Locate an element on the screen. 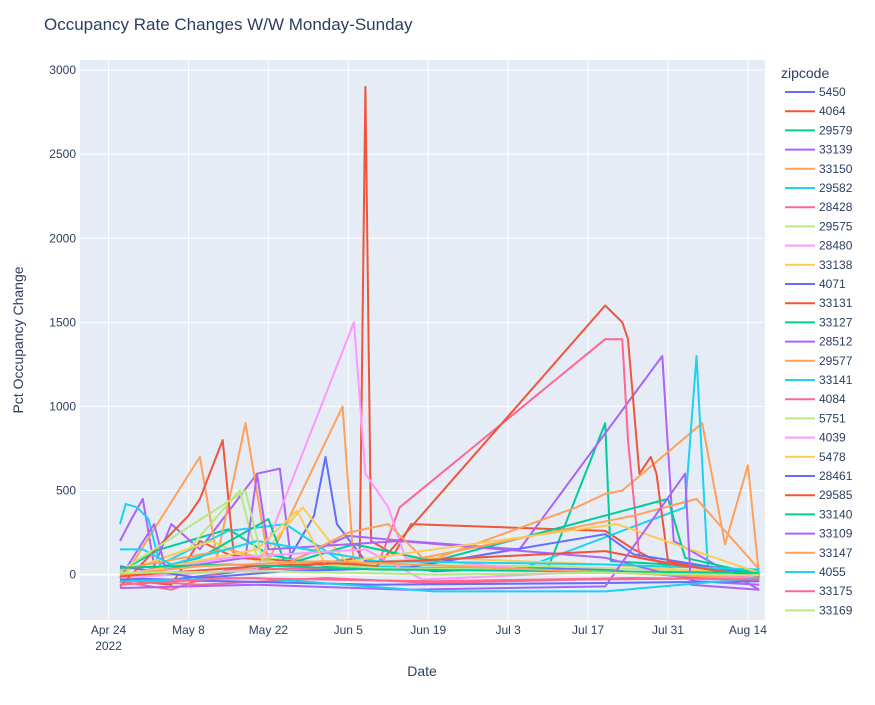 This screenshot has width=875, height=705. legend-label: 33131 is located at coordinates (836, 303).